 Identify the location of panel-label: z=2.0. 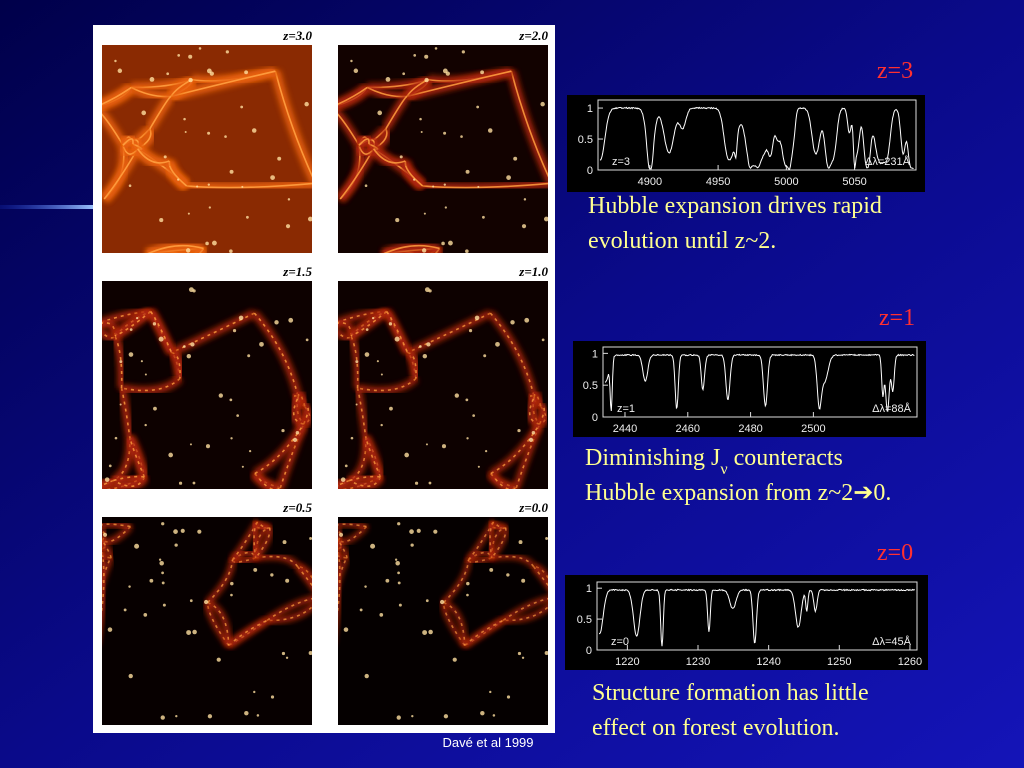
(533, 35).